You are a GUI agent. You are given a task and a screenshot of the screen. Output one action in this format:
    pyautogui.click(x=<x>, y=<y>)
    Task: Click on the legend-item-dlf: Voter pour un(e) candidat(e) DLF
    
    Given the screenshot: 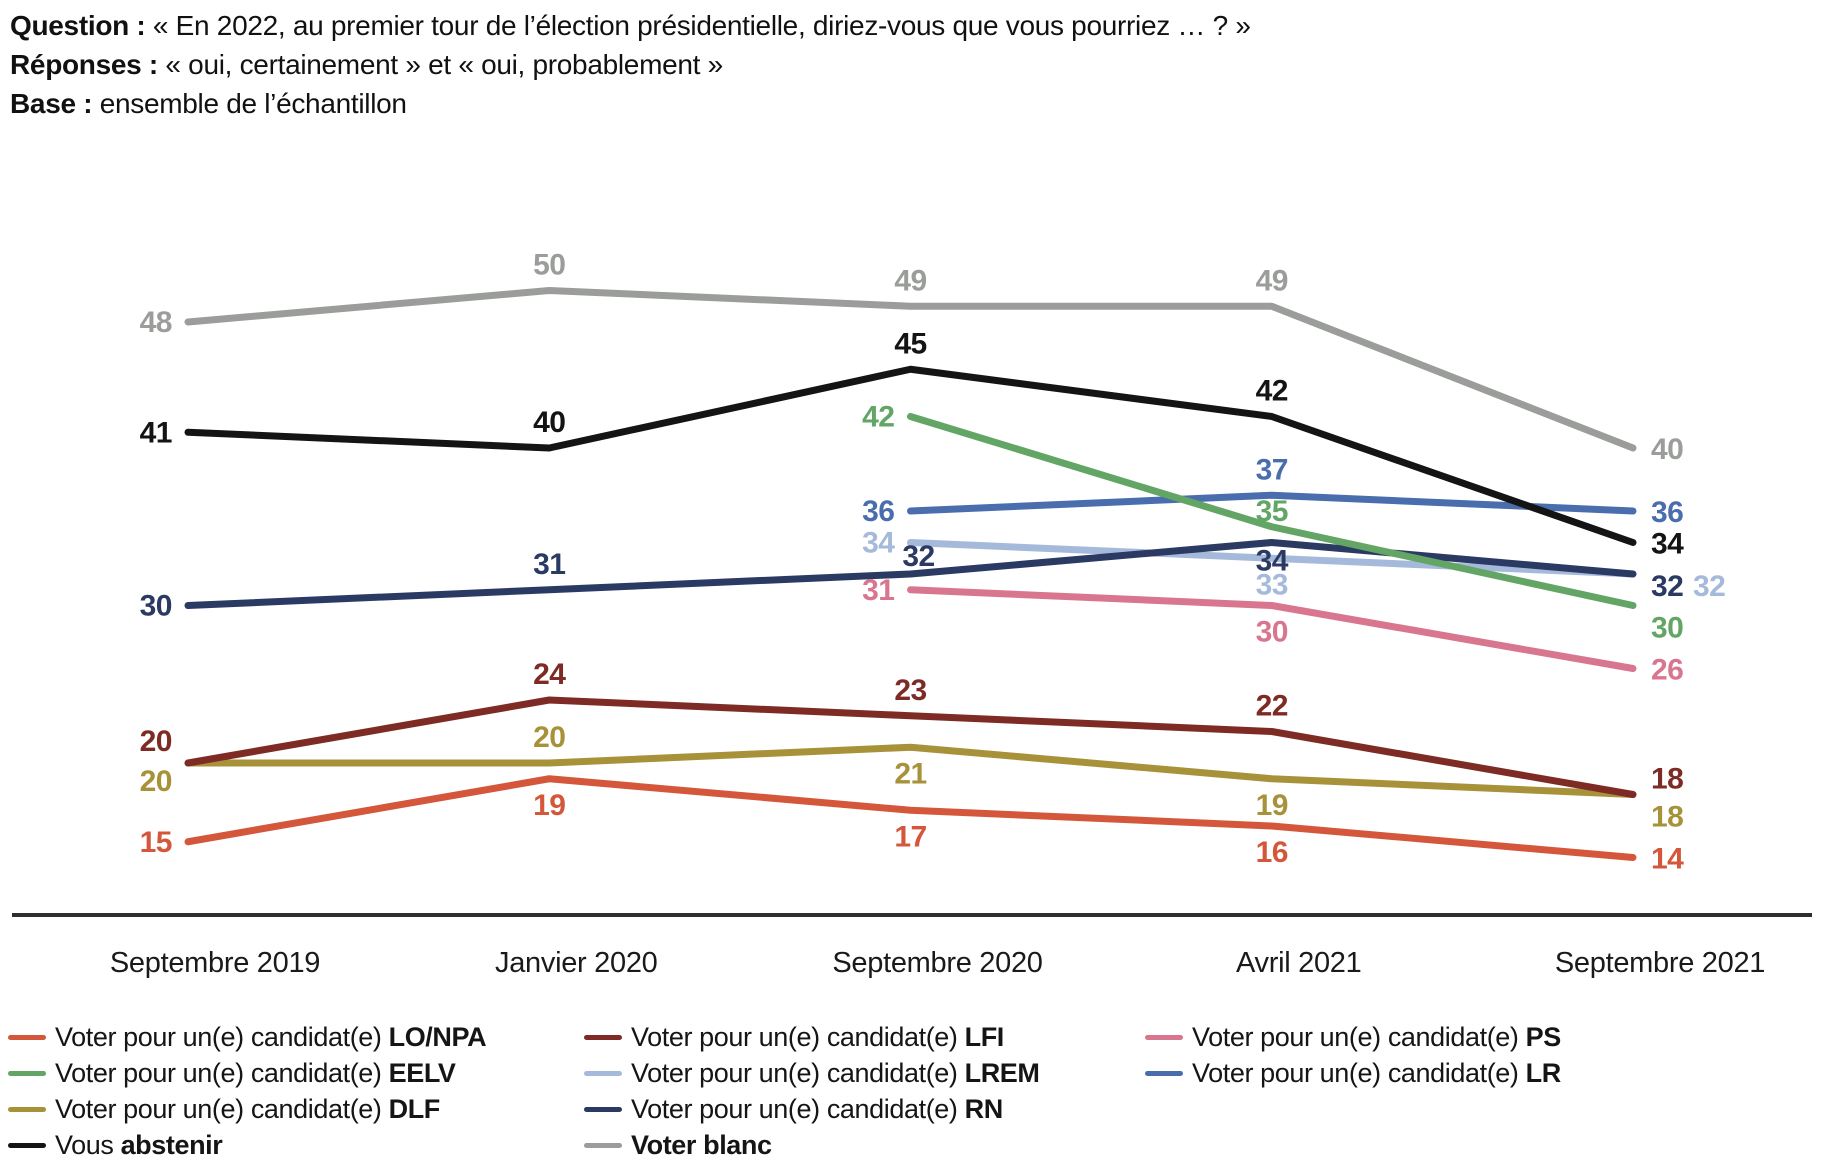 What is the action you would take?
    pyautogui.click(x=224, y=1109)
    